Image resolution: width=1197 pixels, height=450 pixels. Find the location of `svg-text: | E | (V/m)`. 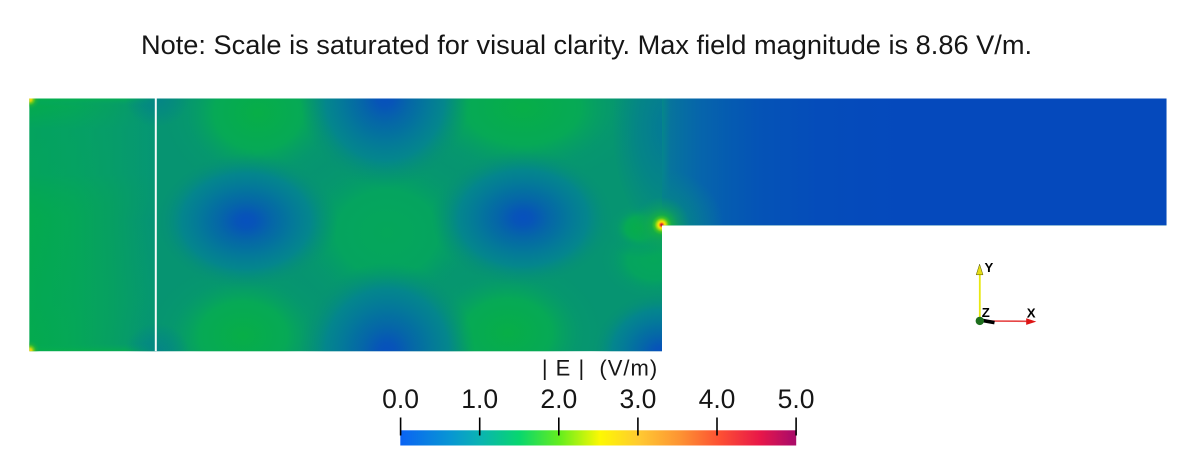

svg-text: | E | (V/m) is located at coordinates (600, 368).